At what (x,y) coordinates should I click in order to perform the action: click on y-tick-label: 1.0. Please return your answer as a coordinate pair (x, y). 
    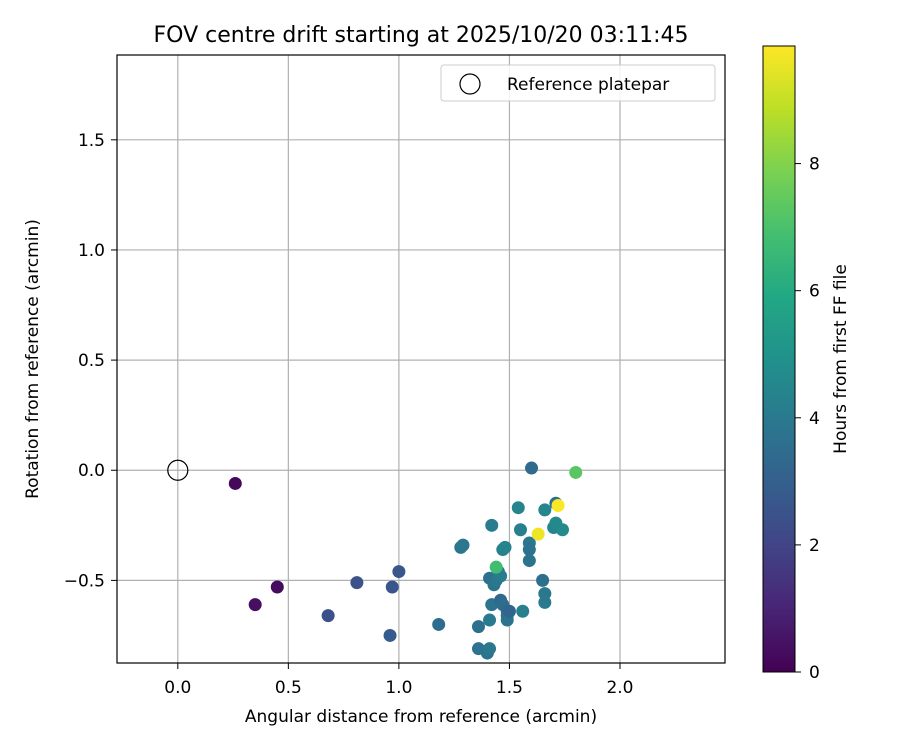
    Looking at the image, I should click on (91, 251).